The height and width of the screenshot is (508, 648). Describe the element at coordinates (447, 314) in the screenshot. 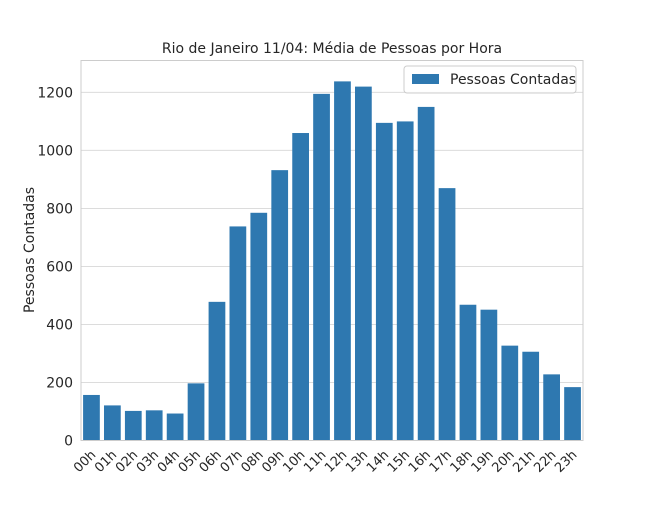

I see `bar-17h` at that location.